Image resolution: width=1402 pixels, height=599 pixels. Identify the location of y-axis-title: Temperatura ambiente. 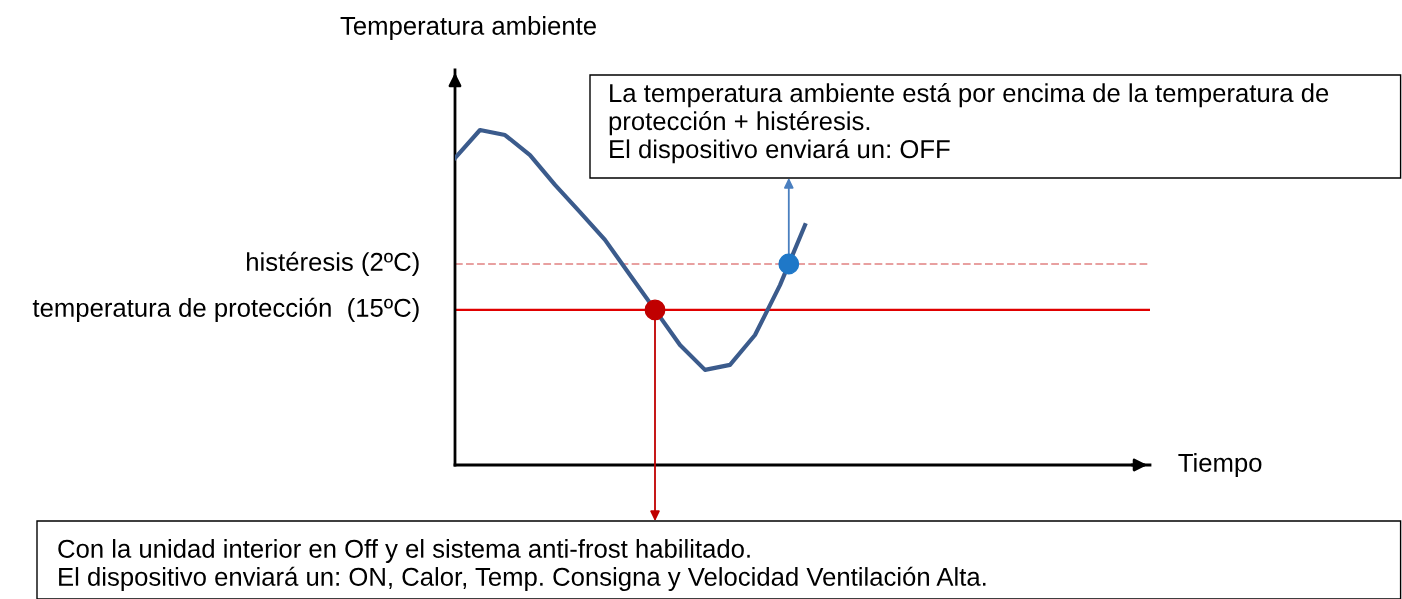
(468, 28).